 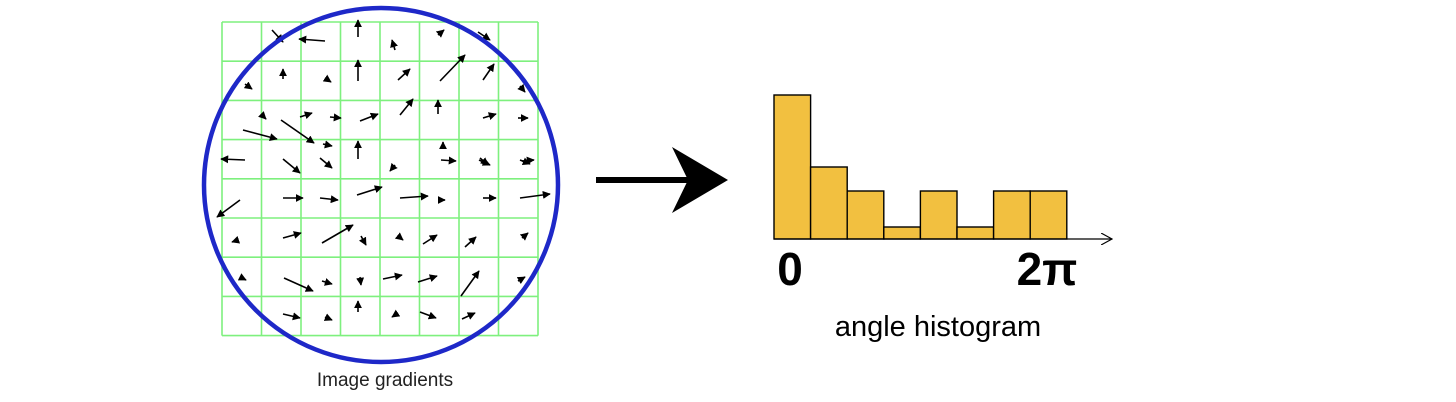 I want to click on gradient-caption: Image gradients, so click(x=385, y=380).